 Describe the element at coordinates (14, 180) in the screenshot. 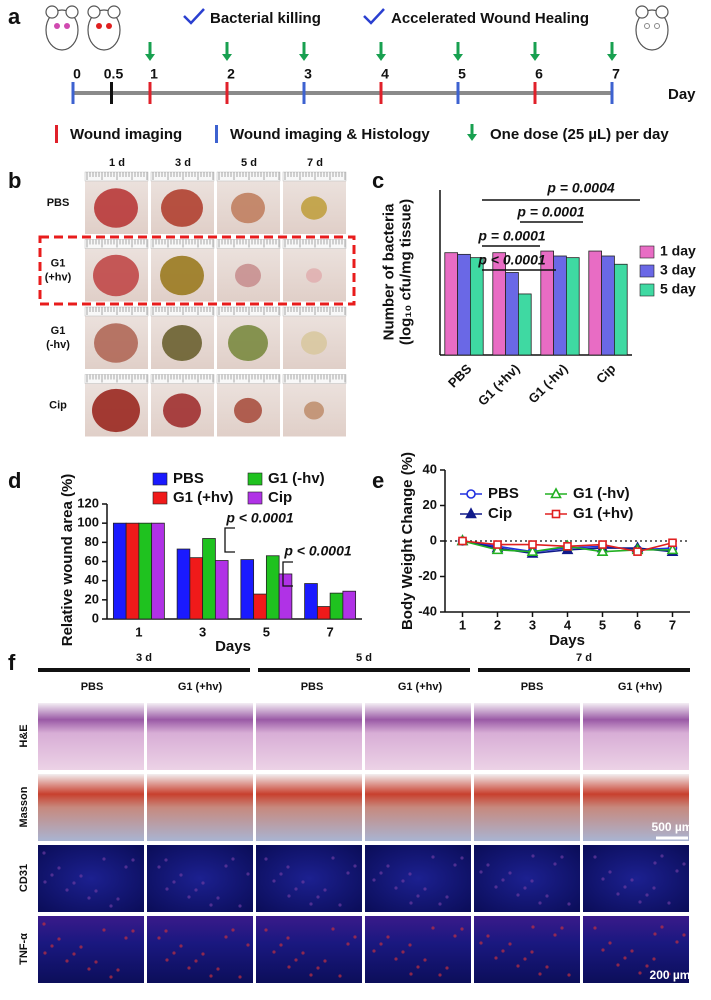

I see `panel-label: b` at that location.